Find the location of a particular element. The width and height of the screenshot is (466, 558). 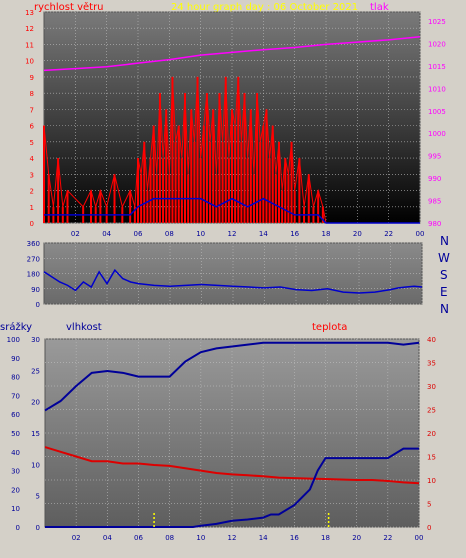

rain-ytick-label: 30 is located at coordinates (35, 340).